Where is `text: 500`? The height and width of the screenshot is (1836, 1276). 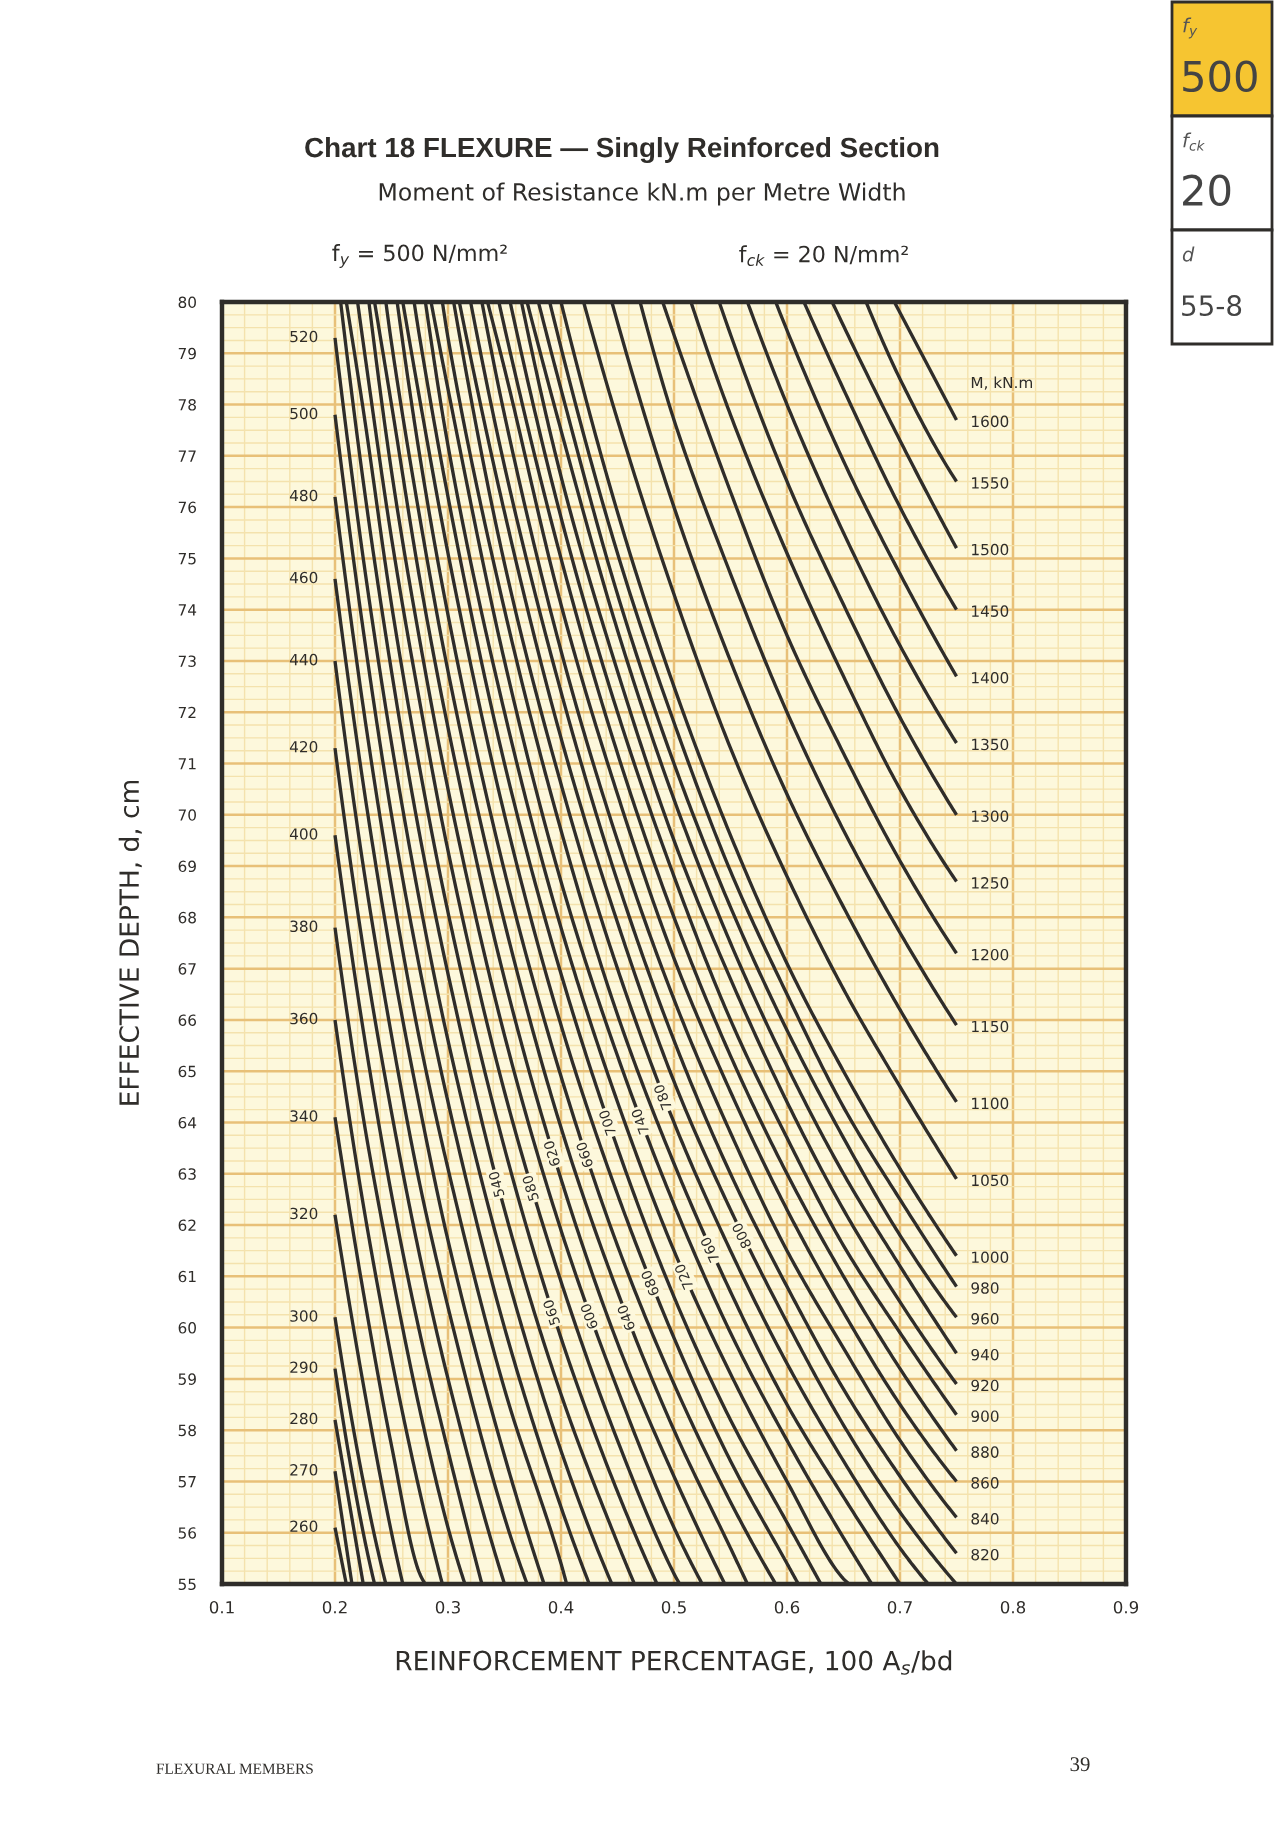 text: 500 is located at coordinates (1220, 76).